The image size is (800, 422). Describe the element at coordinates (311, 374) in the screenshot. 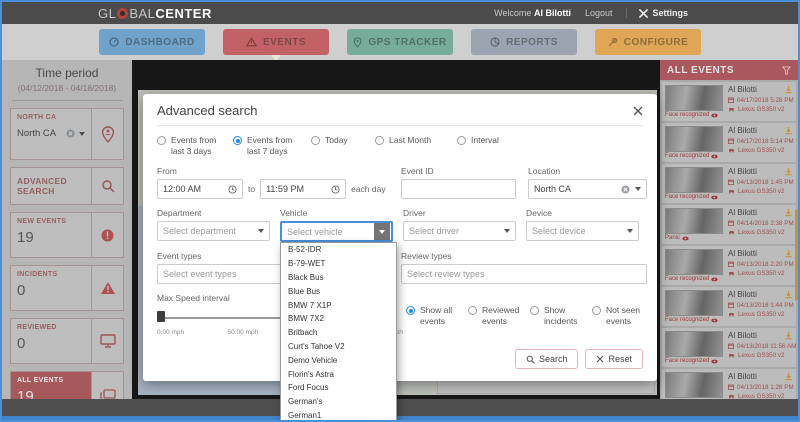

I see `vehicle-option: Florin's Astra` at that location.